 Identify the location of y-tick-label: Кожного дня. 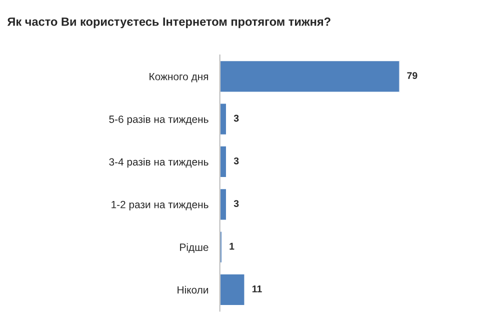
(179, 77).